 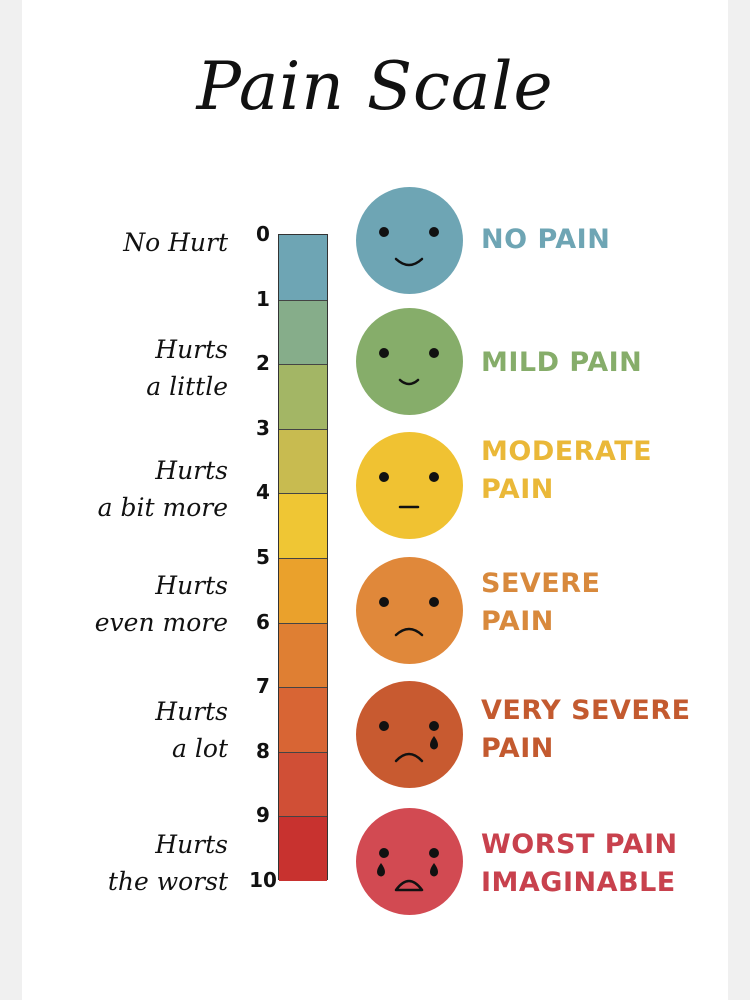 I want to click on scale-number: 7, so click(x=263, y=686).